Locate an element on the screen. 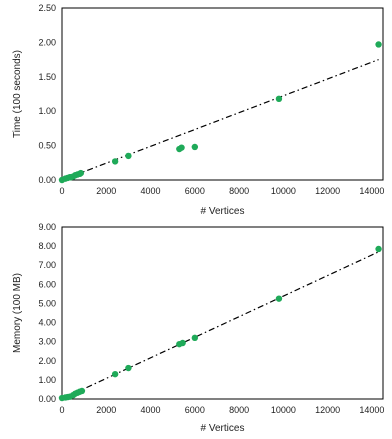 The height and width of the screenshot is (439, 392). y-tick-label: 9.00 is located at coordinates (47, 227).